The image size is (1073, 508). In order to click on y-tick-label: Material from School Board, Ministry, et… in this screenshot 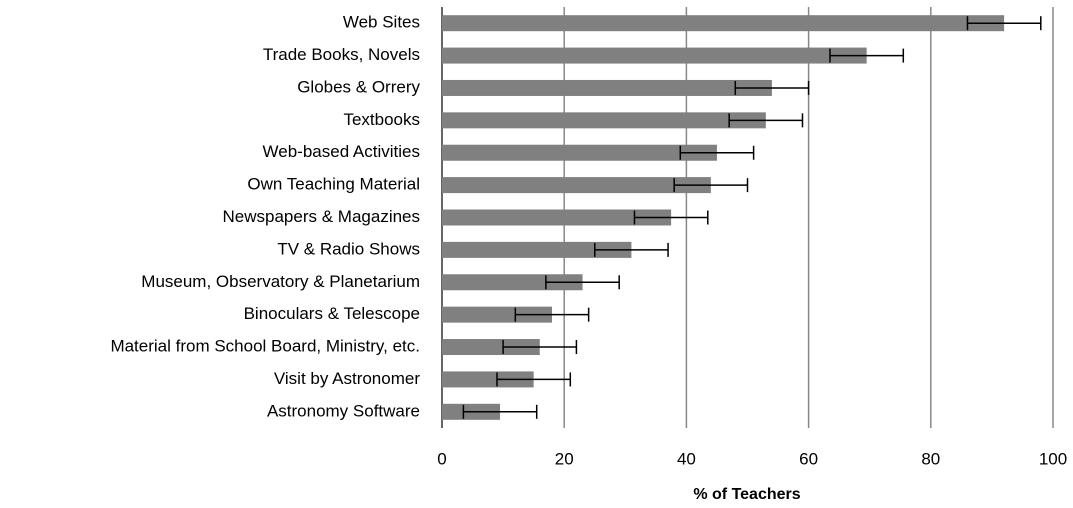, I will do `click(265, 346)`.